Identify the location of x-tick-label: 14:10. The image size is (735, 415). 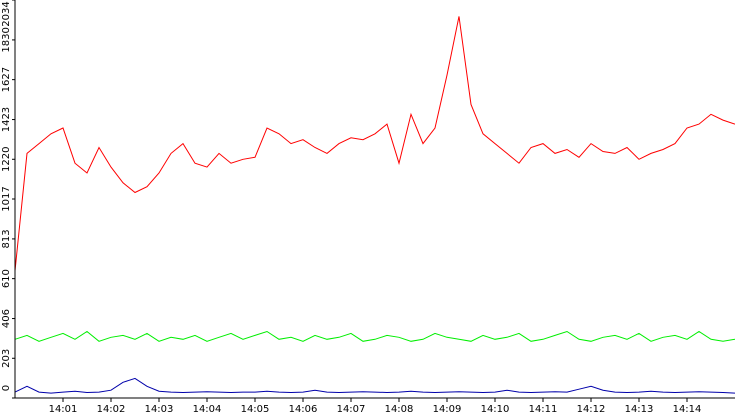
(495, 409).